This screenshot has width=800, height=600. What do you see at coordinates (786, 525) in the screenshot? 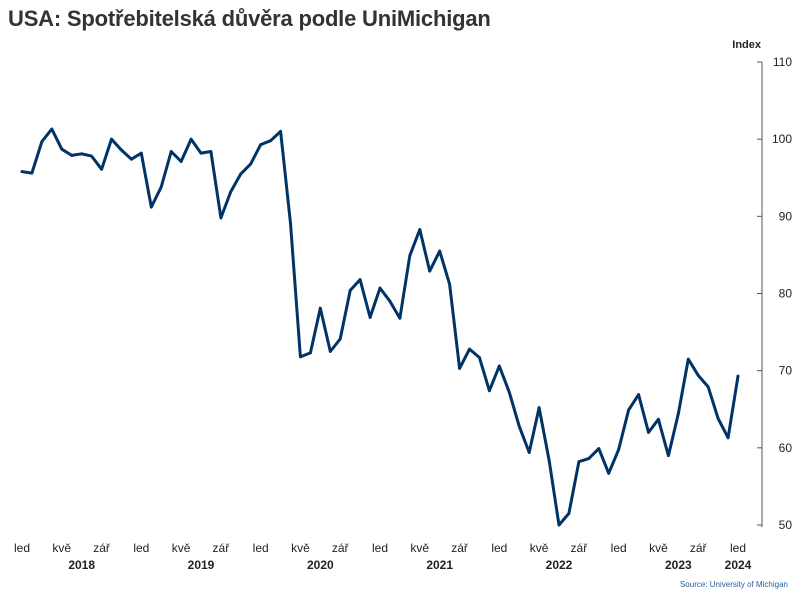
I see `y-tick-label: 50` at bounding box center [786, 525].